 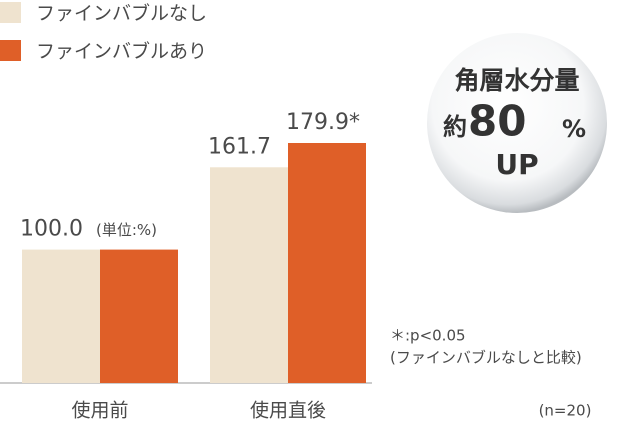 What do you see at coordinates (99, 411) in the screenshot?
I see `x-tick-label: 使用前` at bounding box center [99, 411].